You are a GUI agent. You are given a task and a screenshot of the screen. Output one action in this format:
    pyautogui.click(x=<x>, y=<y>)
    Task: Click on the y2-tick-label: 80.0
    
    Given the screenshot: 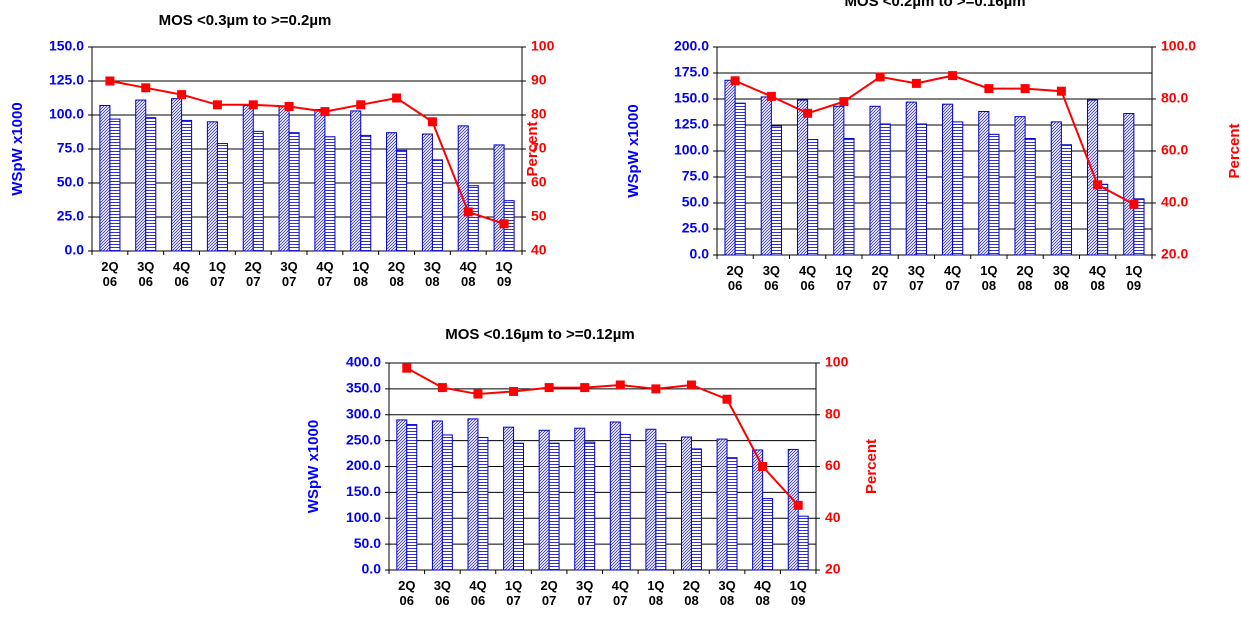 What is the action you would take?
    pyautogui.click(x=1174, y=98)
    